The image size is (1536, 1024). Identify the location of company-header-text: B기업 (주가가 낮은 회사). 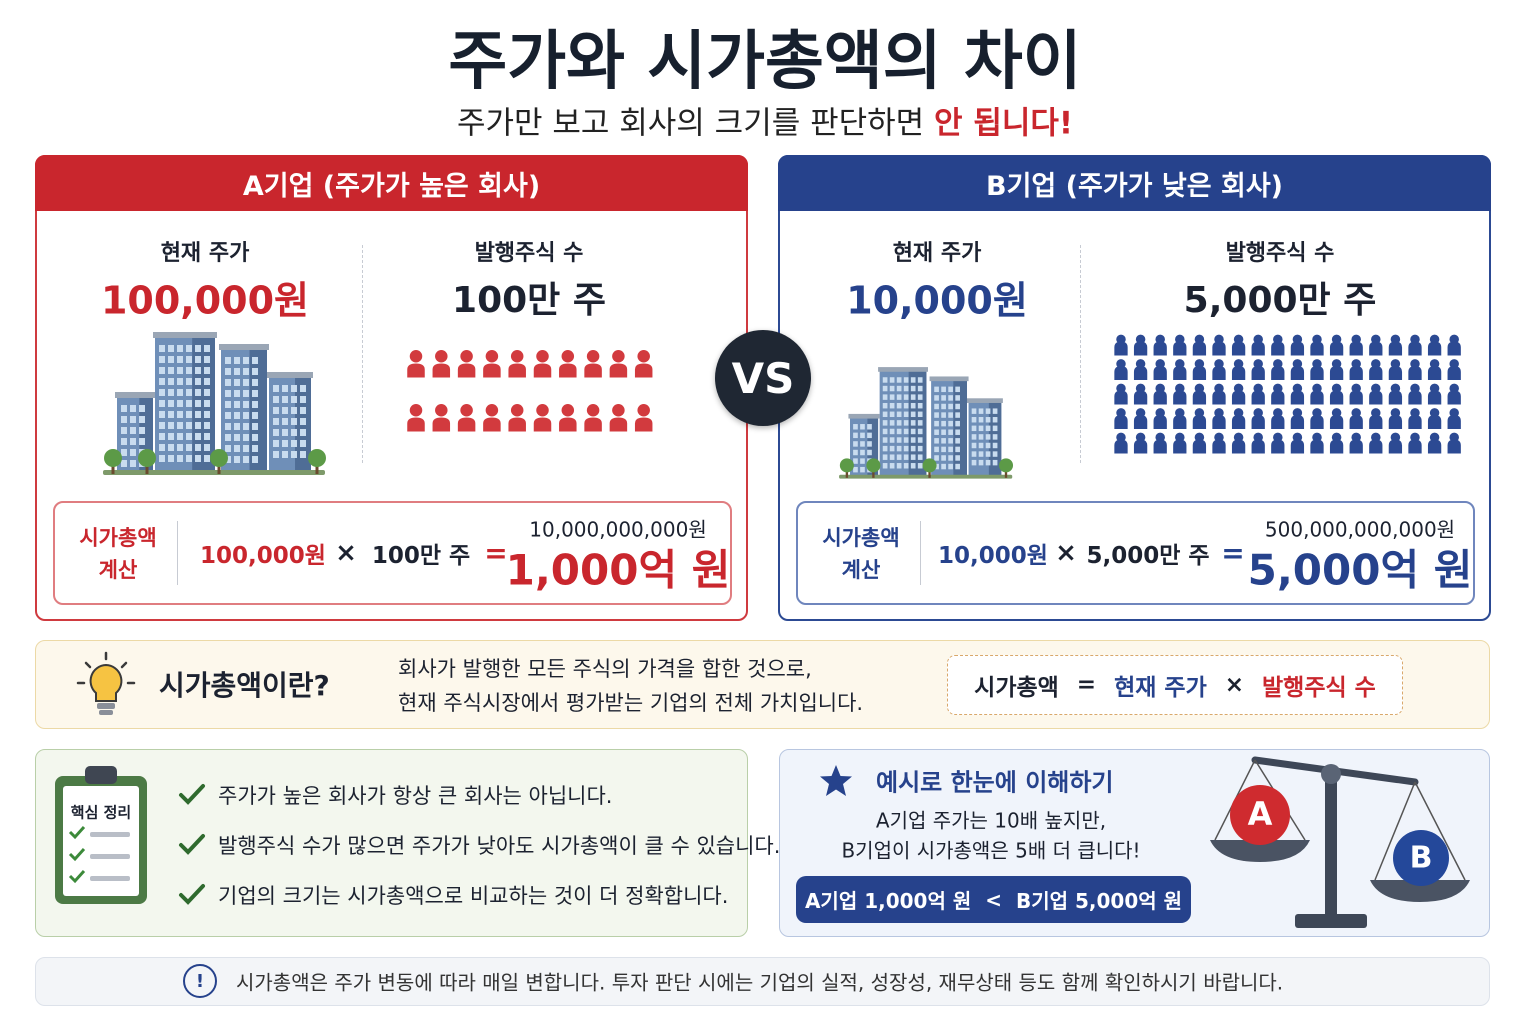
(1134, 186).